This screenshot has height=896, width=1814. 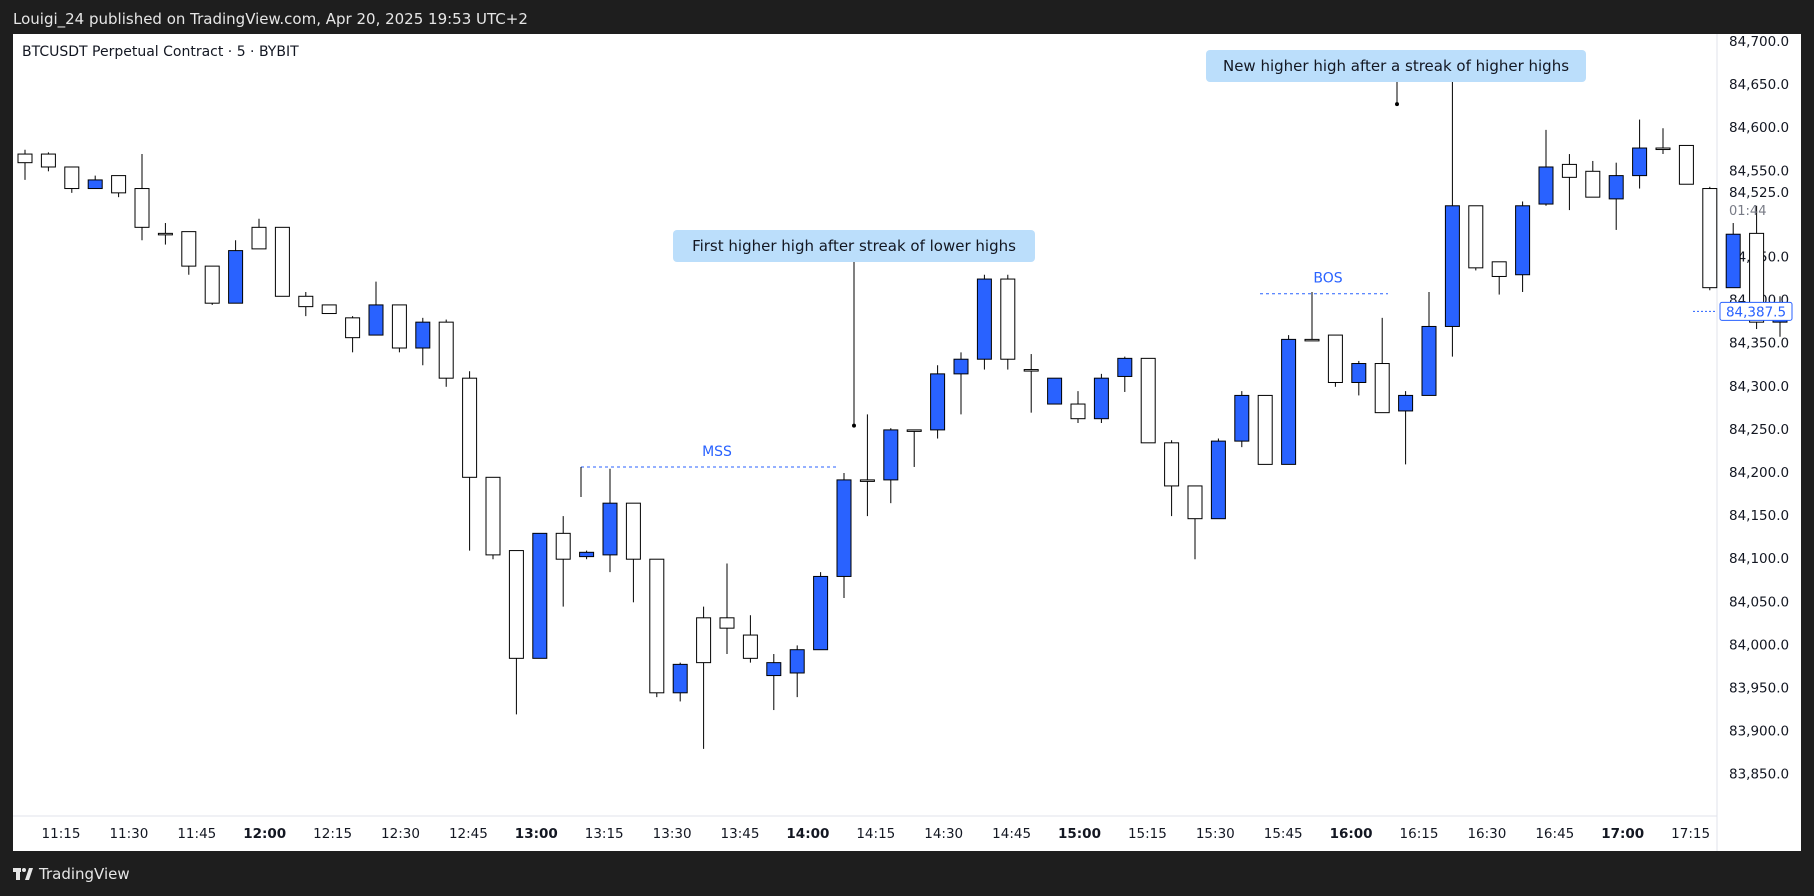 I want to click on y-tick-label: 84,100.0, so click(x=1759, y=559).